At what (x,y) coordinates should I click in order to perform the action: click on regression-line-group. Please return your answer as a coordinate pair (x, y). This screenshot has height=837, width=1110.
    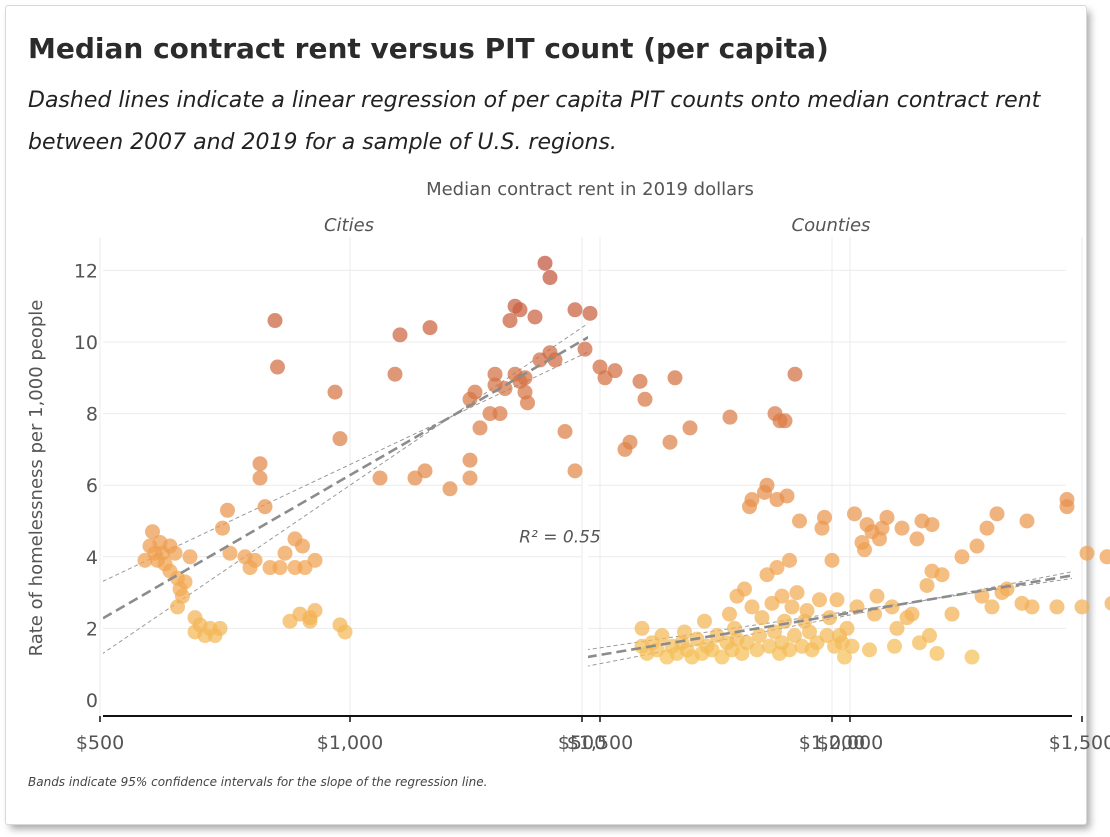
    Looking at the image, I should click on (830, 616).